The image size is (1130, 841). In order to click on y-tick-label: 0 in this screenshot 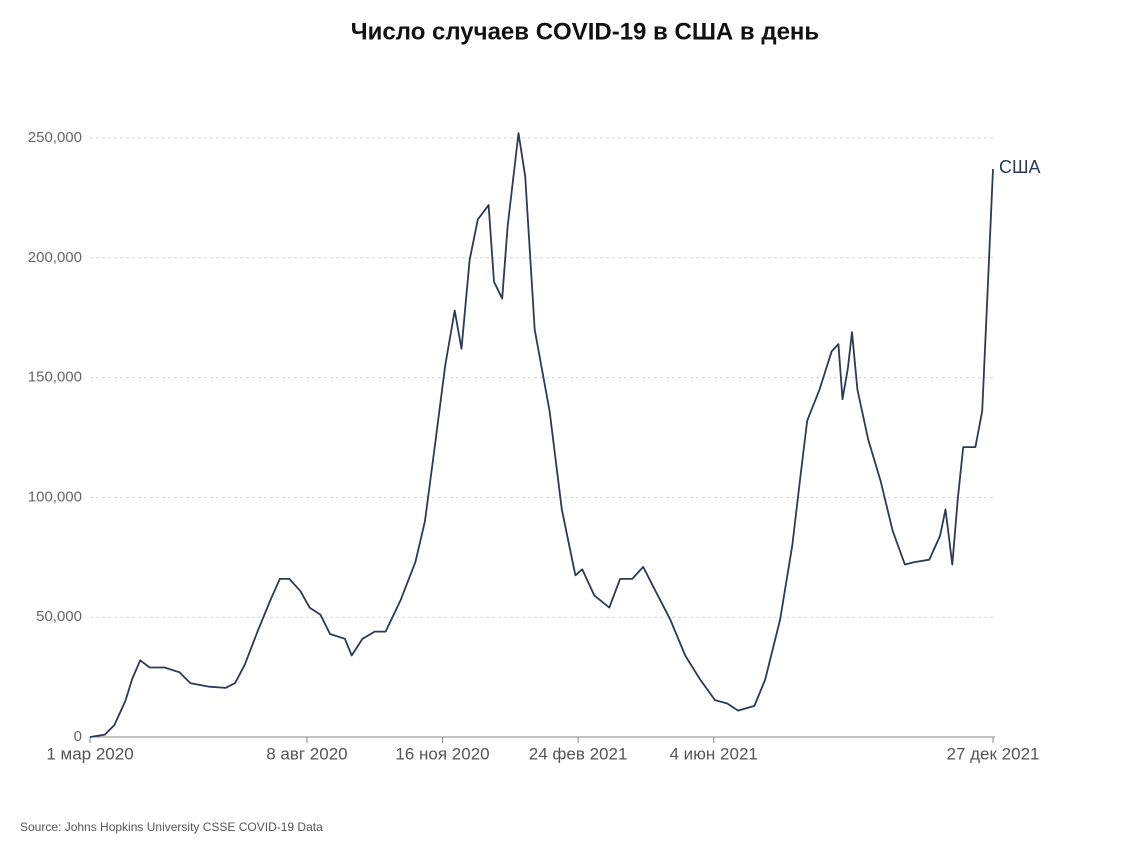, I will do `click(78, 736)`.